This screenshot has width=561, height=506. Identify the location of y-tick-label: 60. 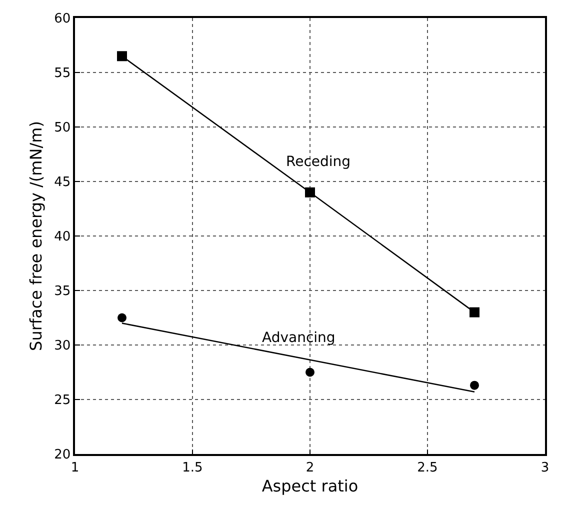
(62, 19).